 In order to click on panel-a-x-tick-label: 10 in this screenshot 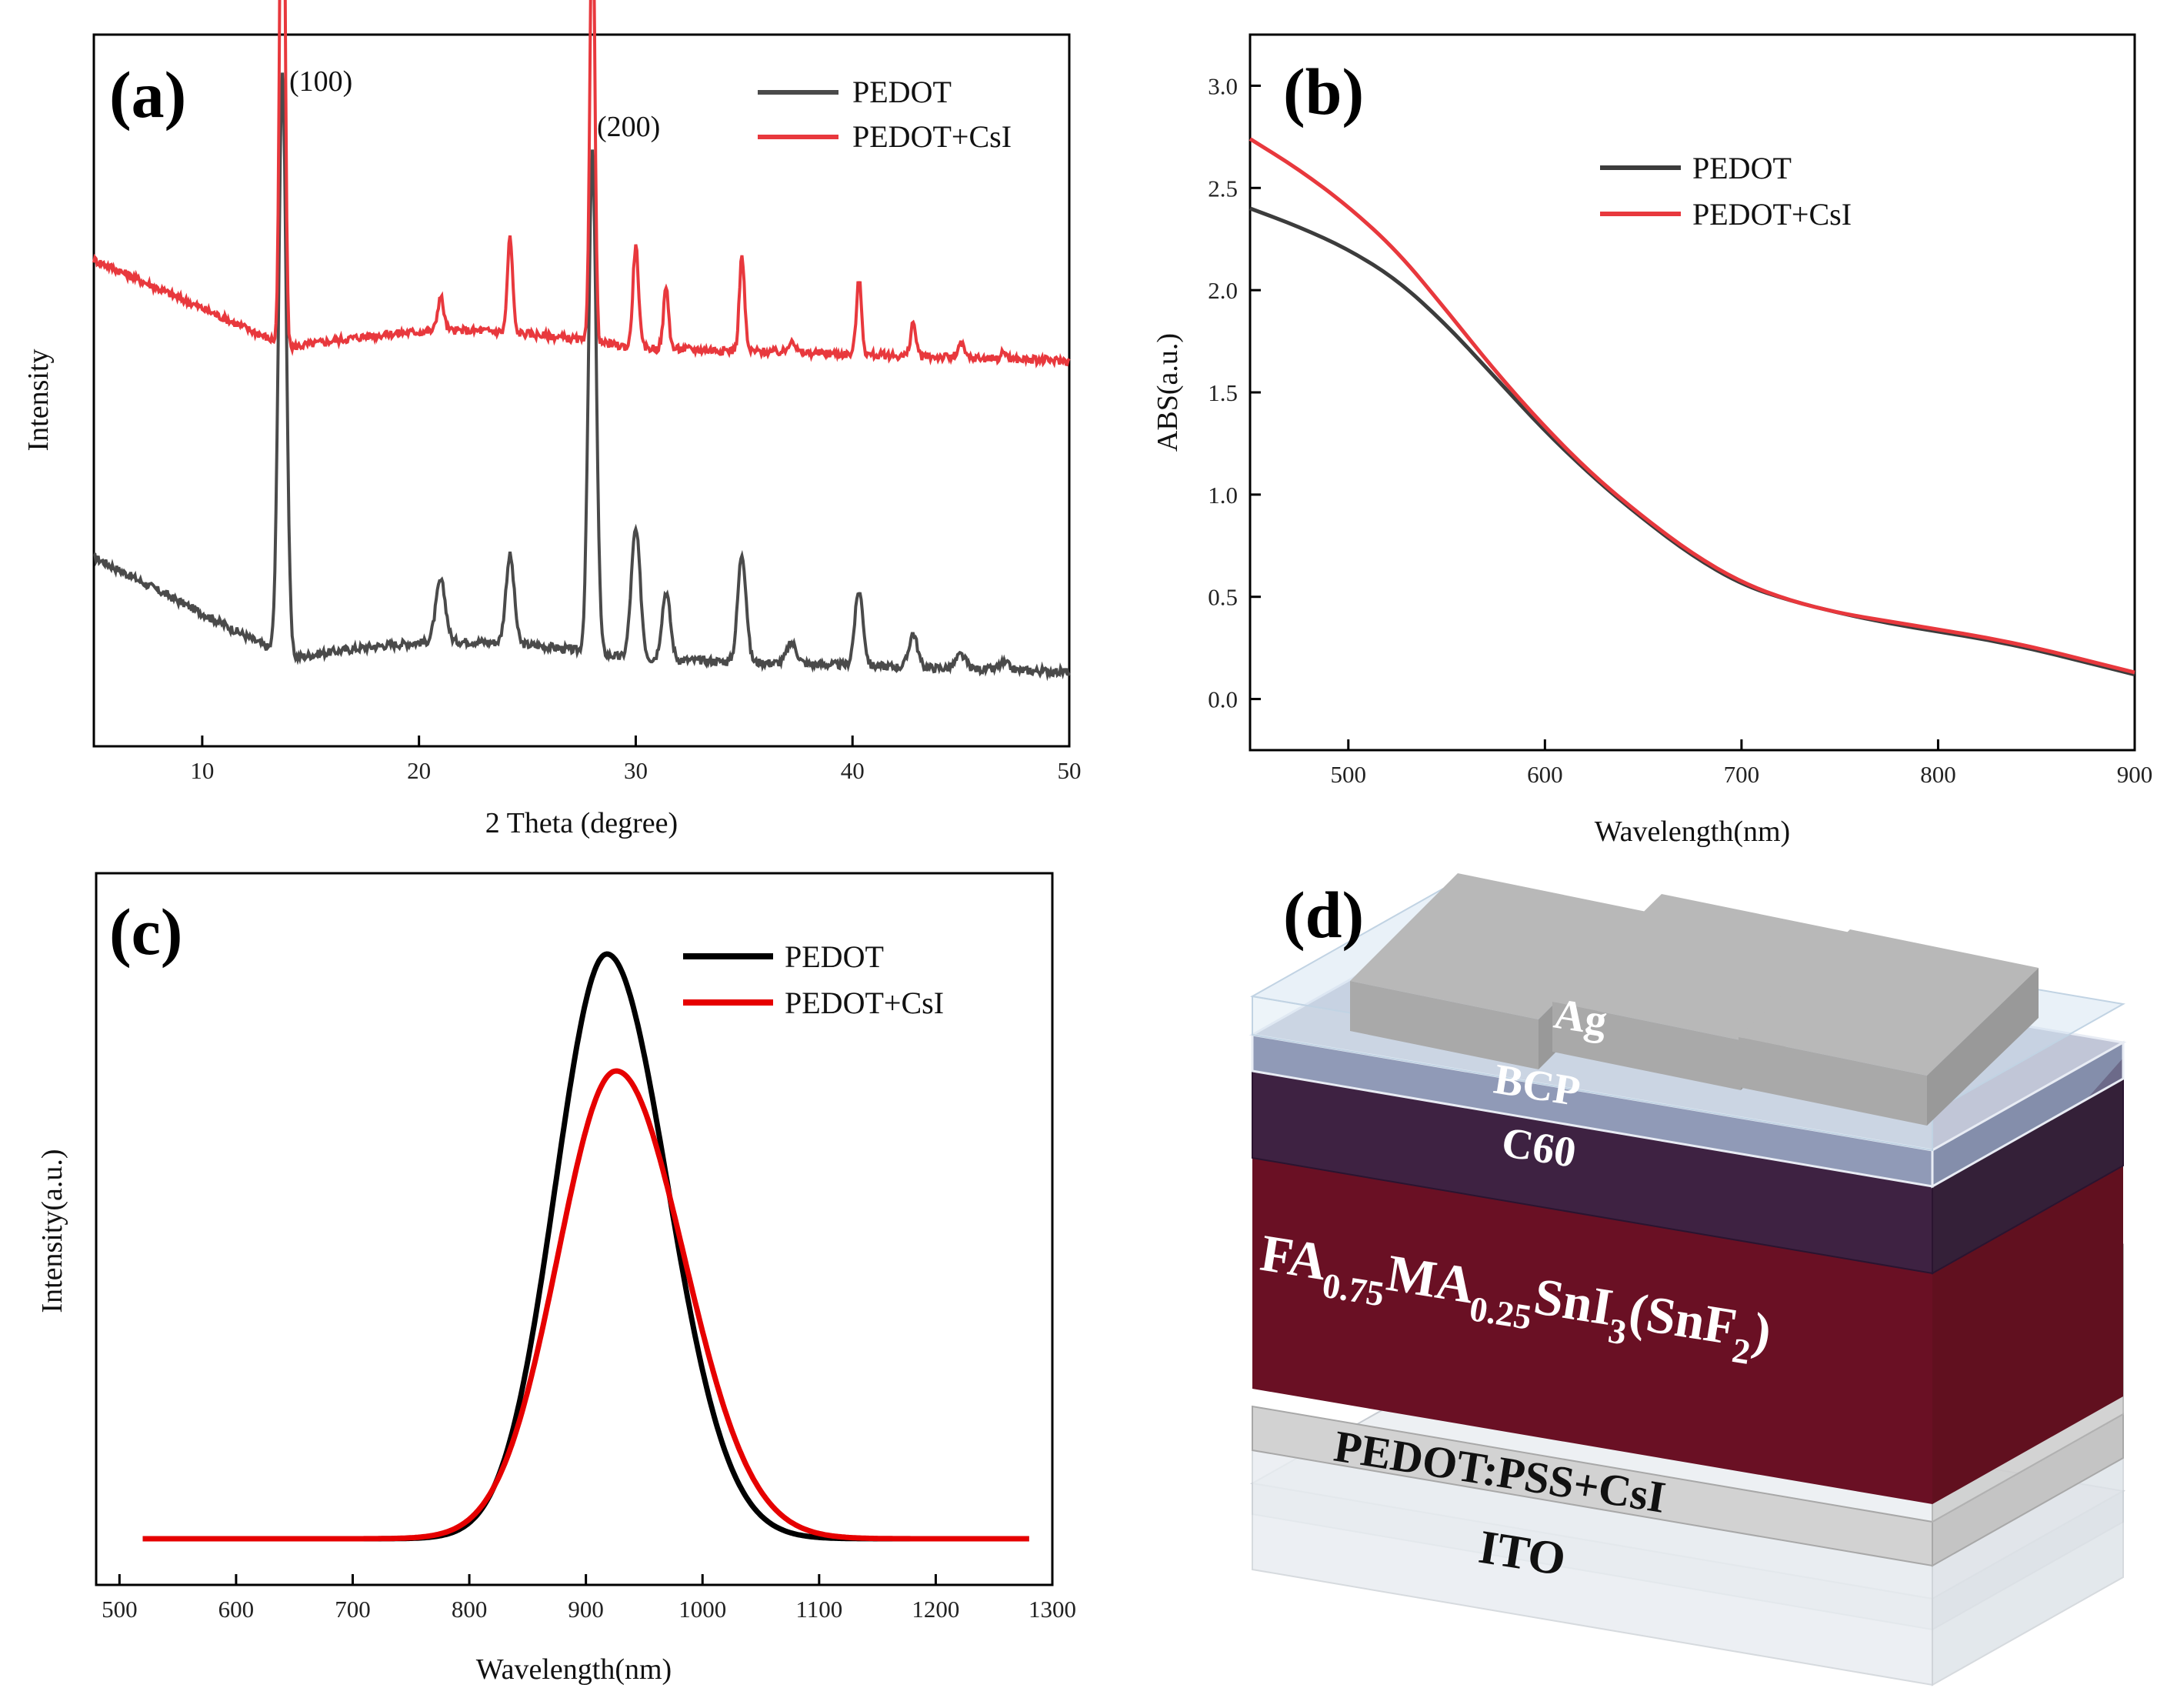, I will do `click(202, 771)`.